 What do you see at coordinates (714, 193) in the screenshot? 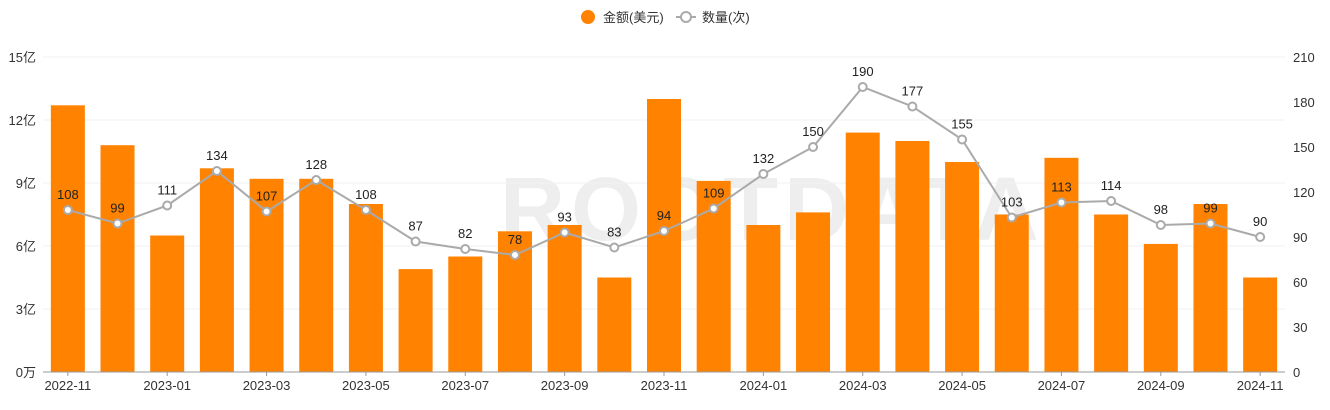
I see `line-data-label: 109` at bounding box center [714, 193].